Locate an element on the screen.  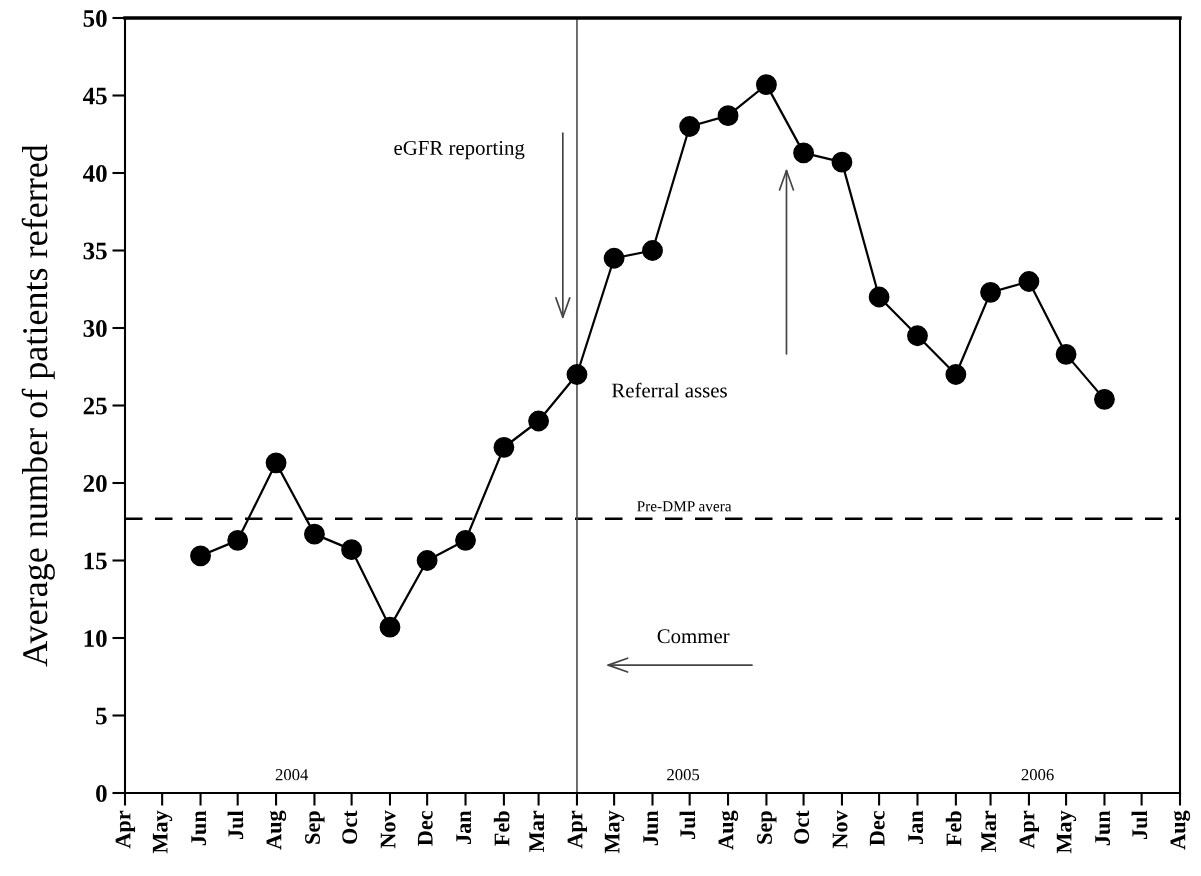
annotation: Referral asses is located at coordinates (669, 390).